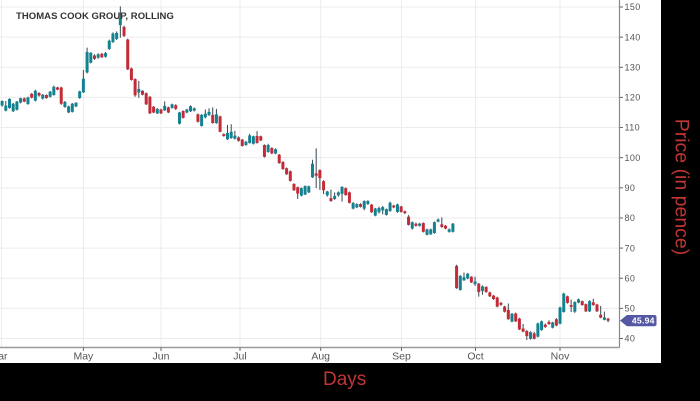 Image resolution: width=700 pixels, height=401 pixels. What do you see at coordinates (633, 128) in the screenshot?
I see `svg-text: 110` at bounding box center [633, 128].